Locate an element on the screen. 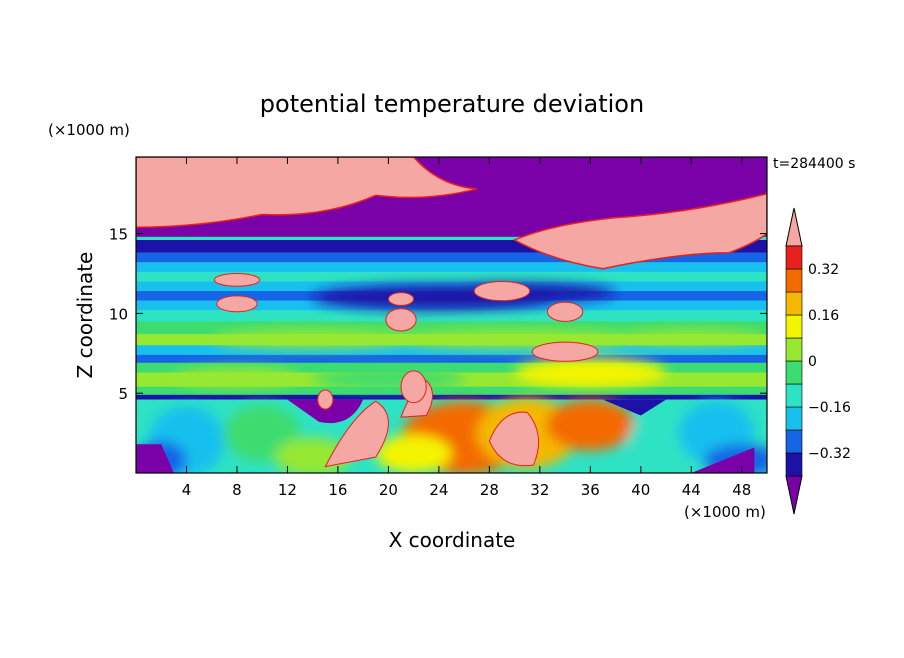  x-tick-label-3: 16 is located at coordinates (337, 490).